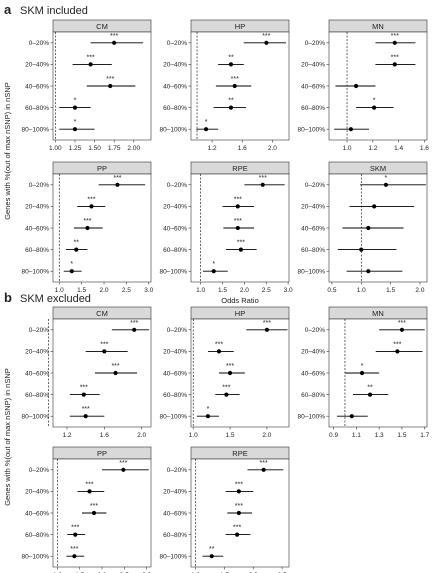  I want to click on x-tick-label: 1.2, so click(66, 435).